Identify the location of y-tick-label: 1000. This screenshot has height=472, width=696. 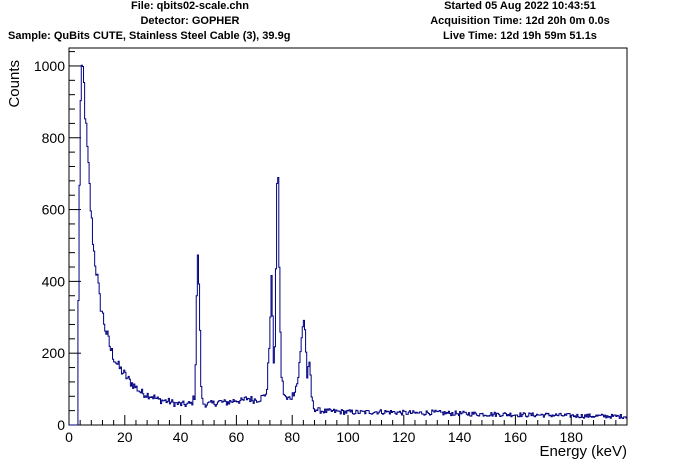
(49, 66).